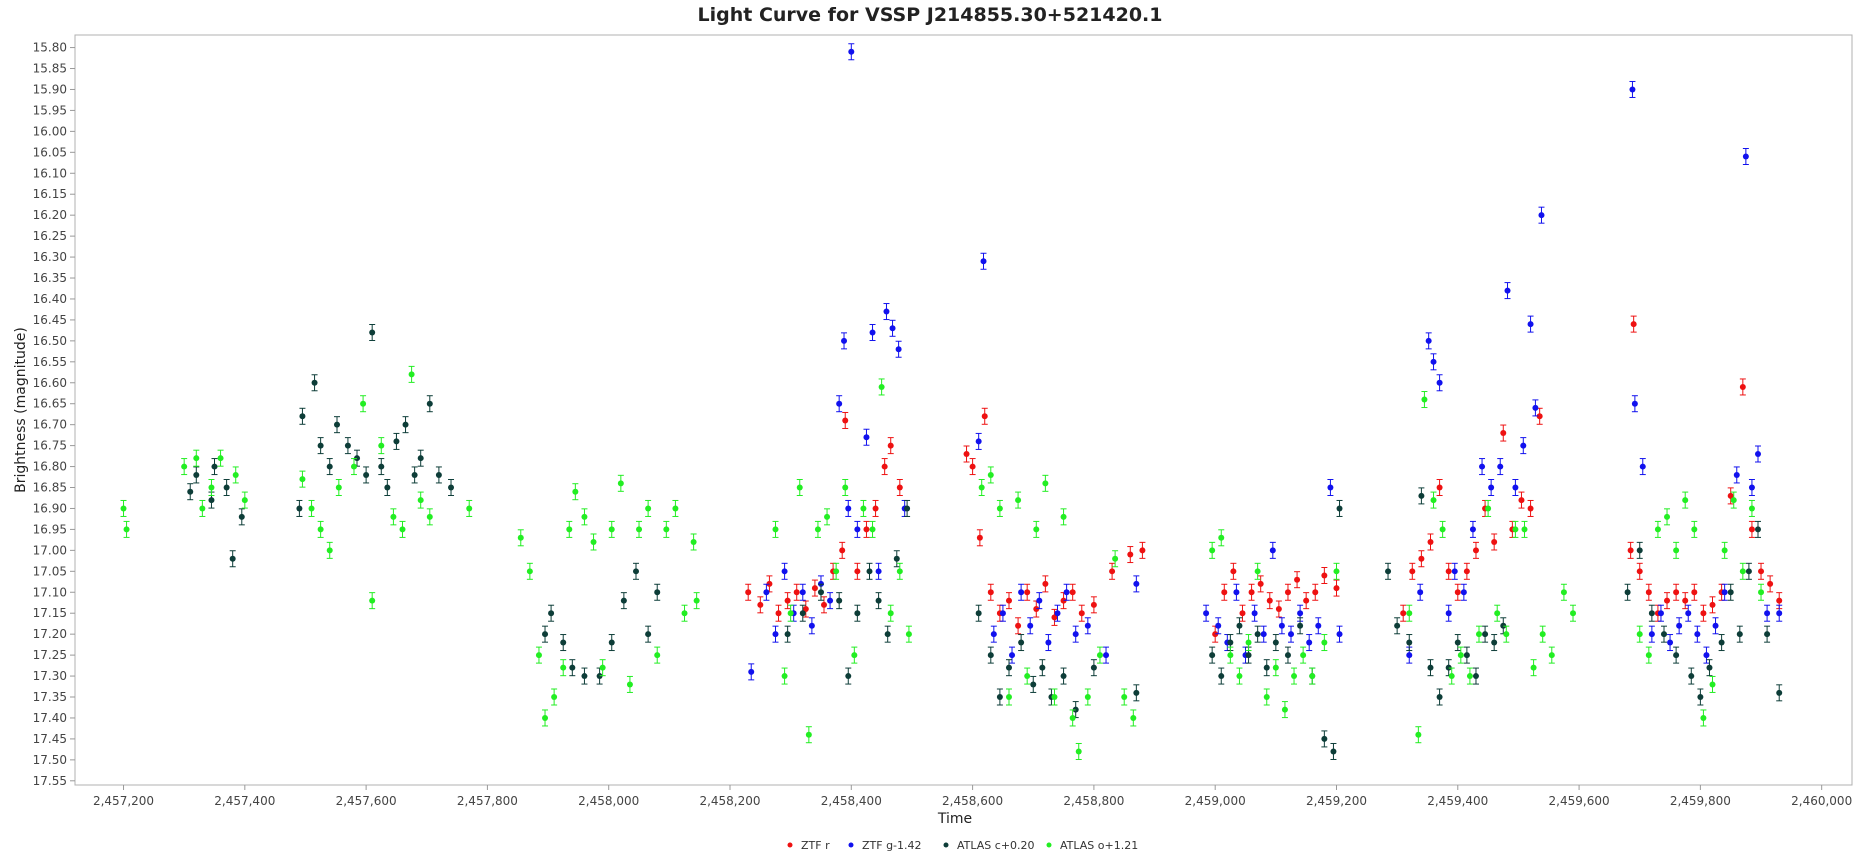 This screenshot has width=1861, height=855. What do you see at coordinates (487, 801) in the screenshot?
I see `x-tick-label: 2,457,800` at bounding box center [487, 801].